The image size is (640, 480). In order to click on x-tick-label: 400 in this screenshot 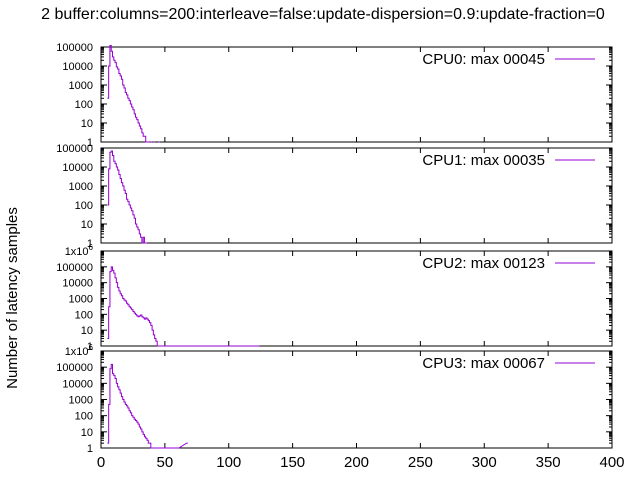, I will do `click(611, 462)`.